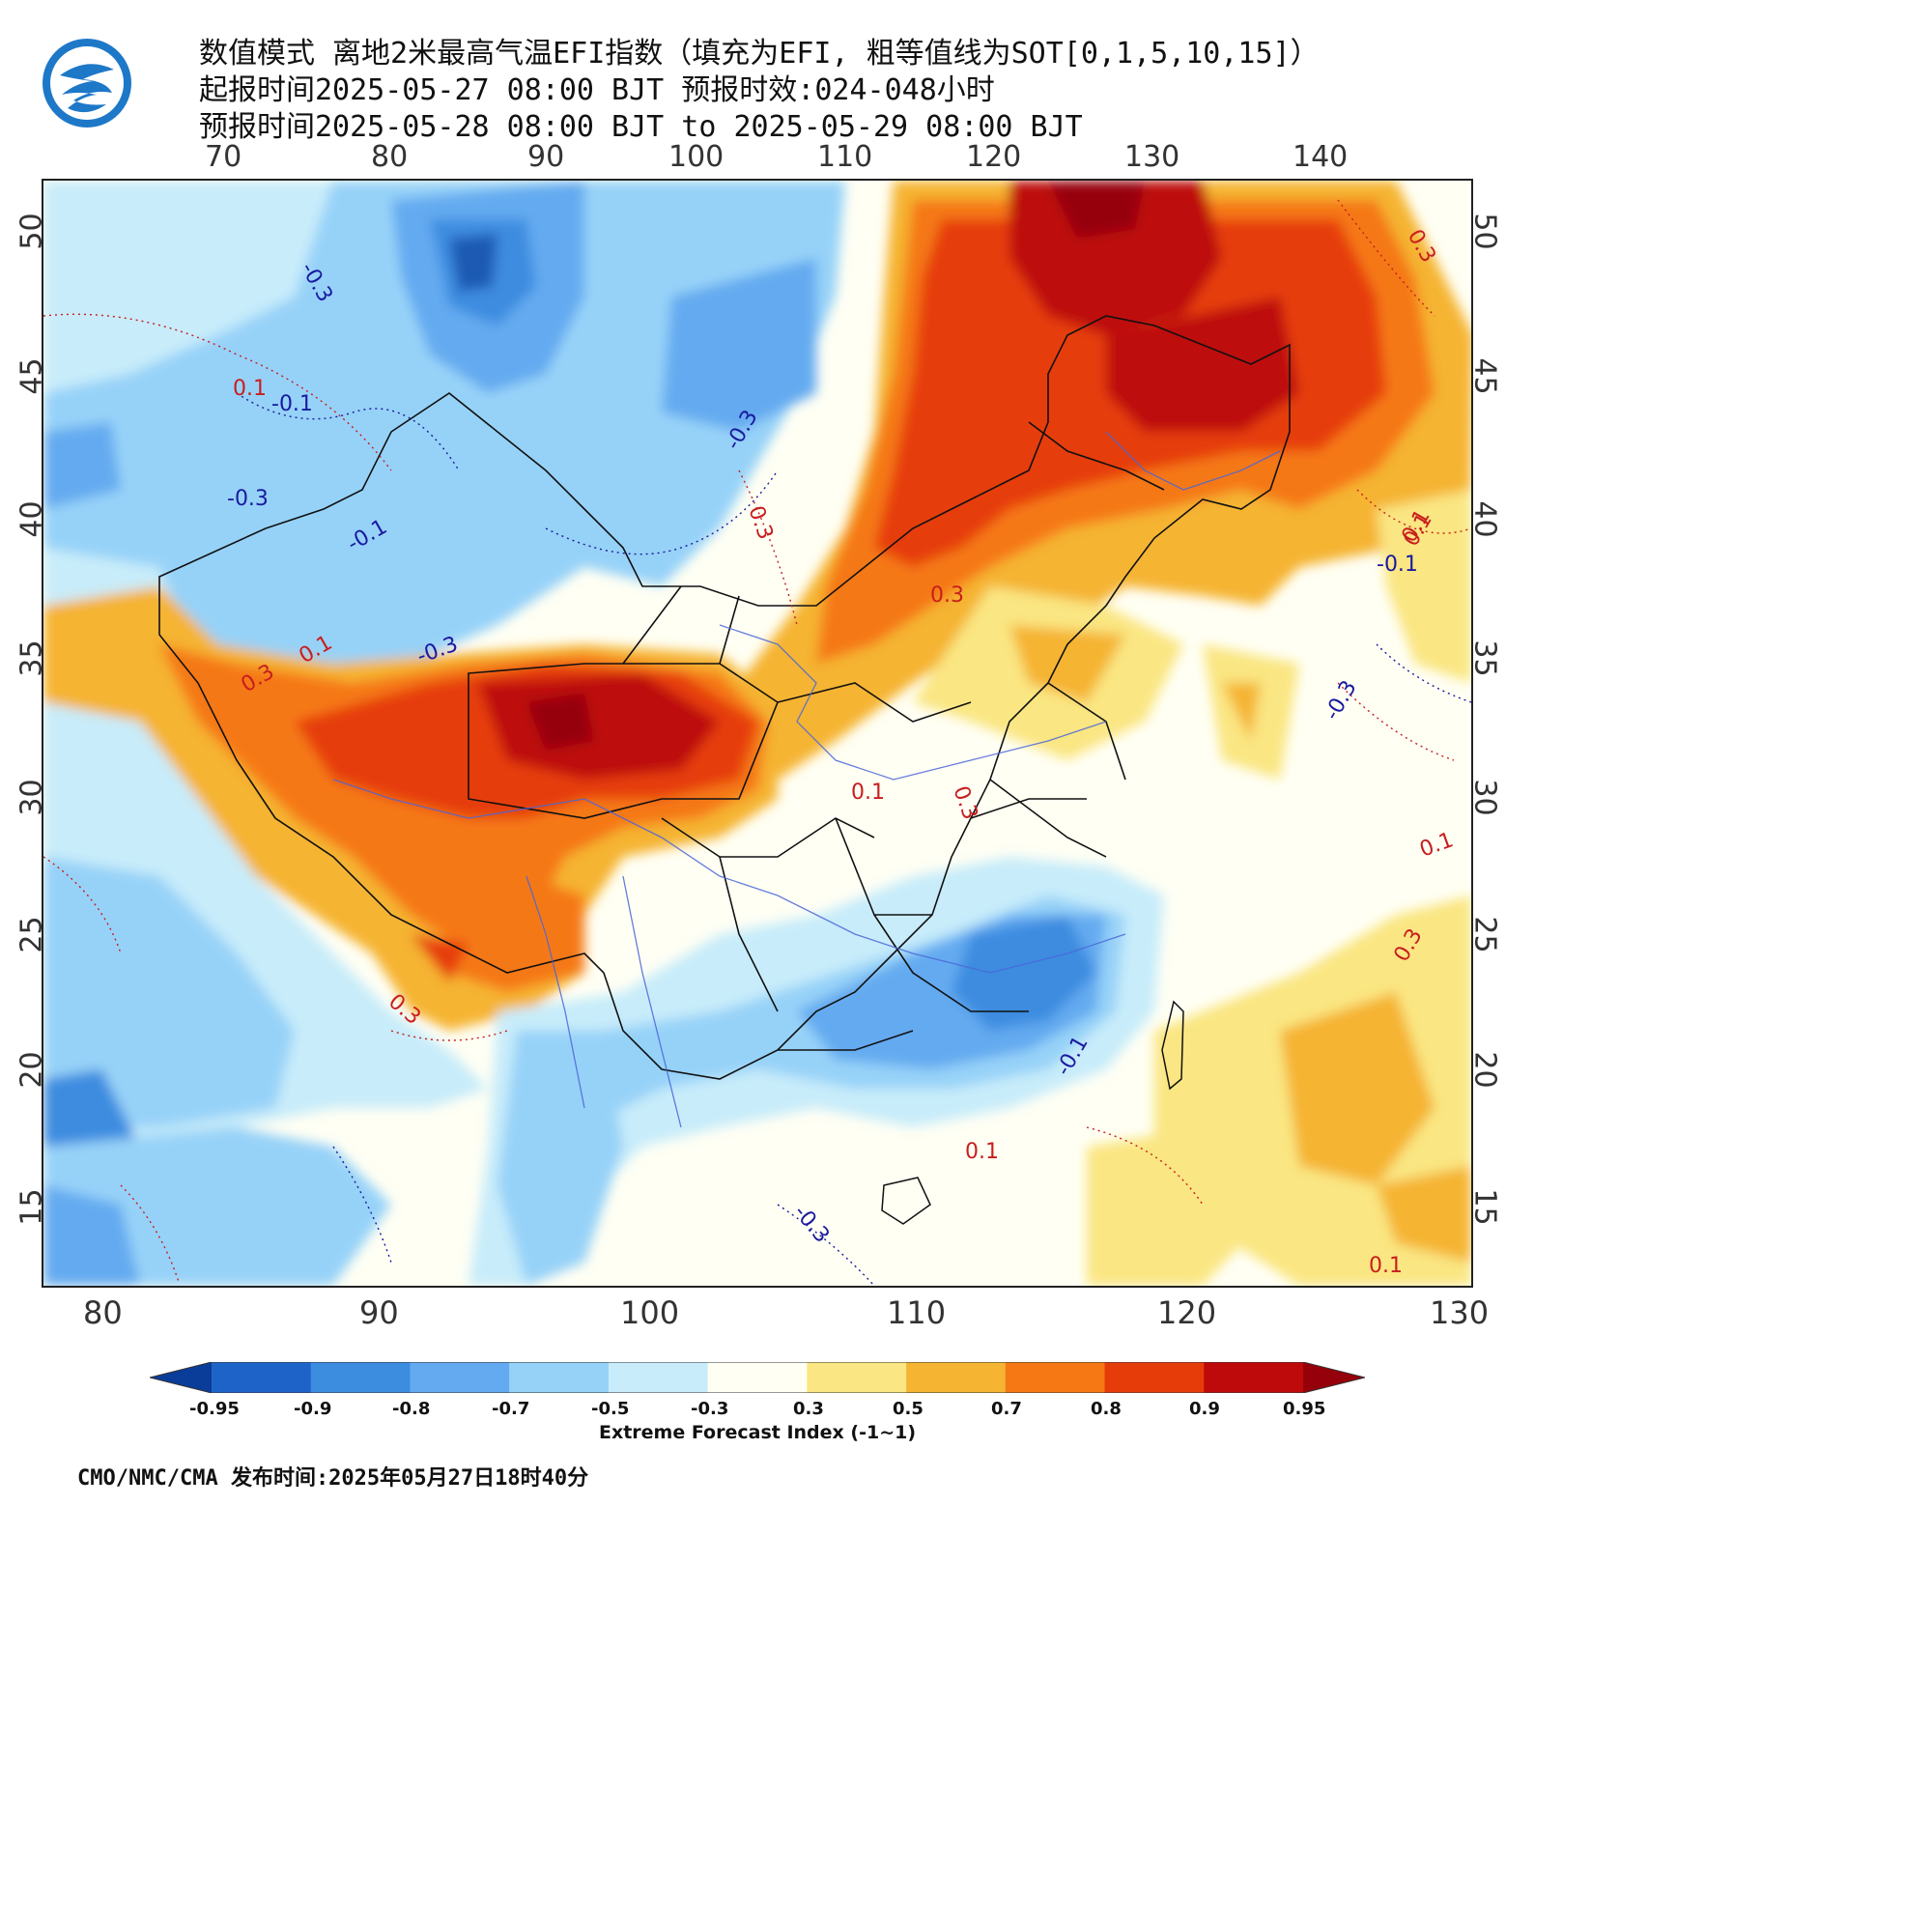  Describe the element at coordinates (390, 157) in the screenshot. I see `top-lon-tick: 80` at that location.